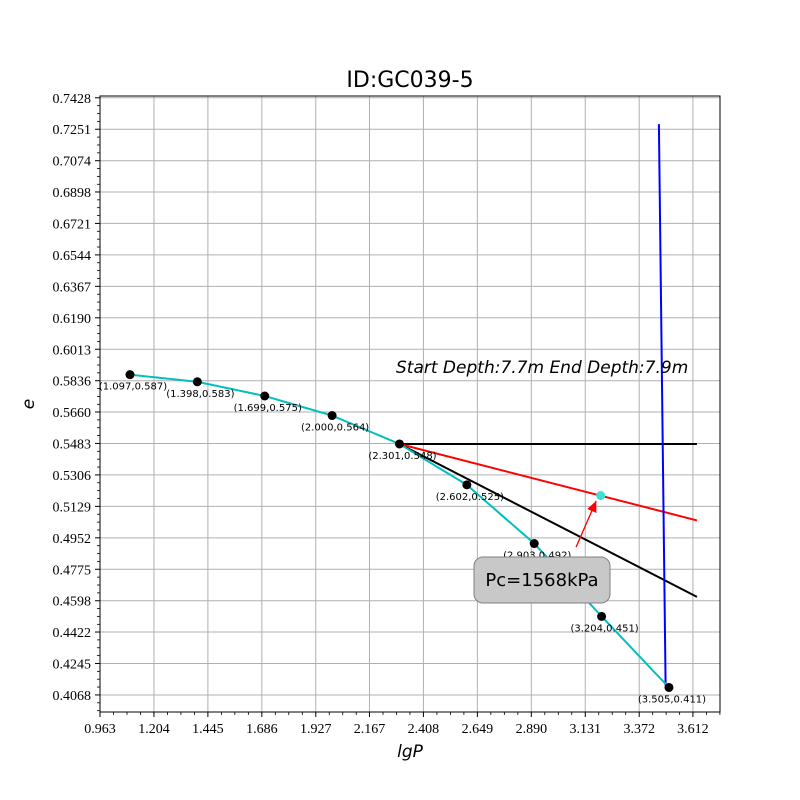 This screenshot has width=800, height=800. What do you see at coordinates (72, 287) in the screenshot?
I see `y-tick-label: 0.6367` at bounding box center [72, 287].